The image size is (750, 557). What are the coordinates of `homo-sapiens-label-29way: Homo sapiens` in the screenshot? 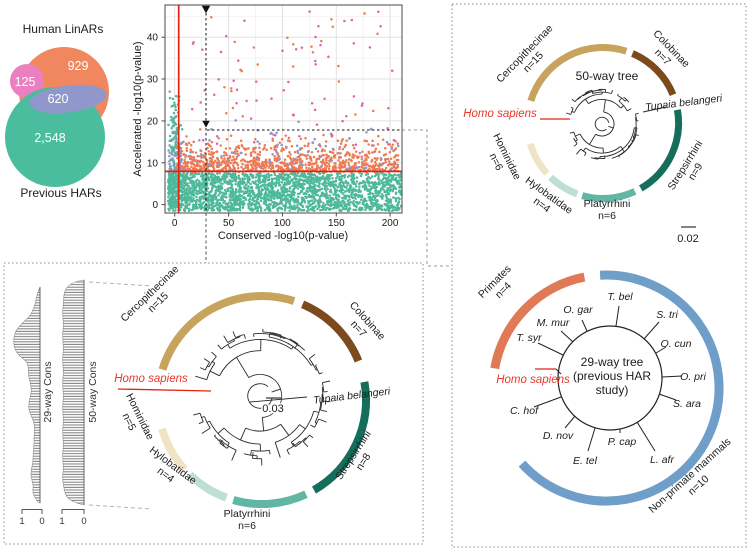 It's located at (533, 380).